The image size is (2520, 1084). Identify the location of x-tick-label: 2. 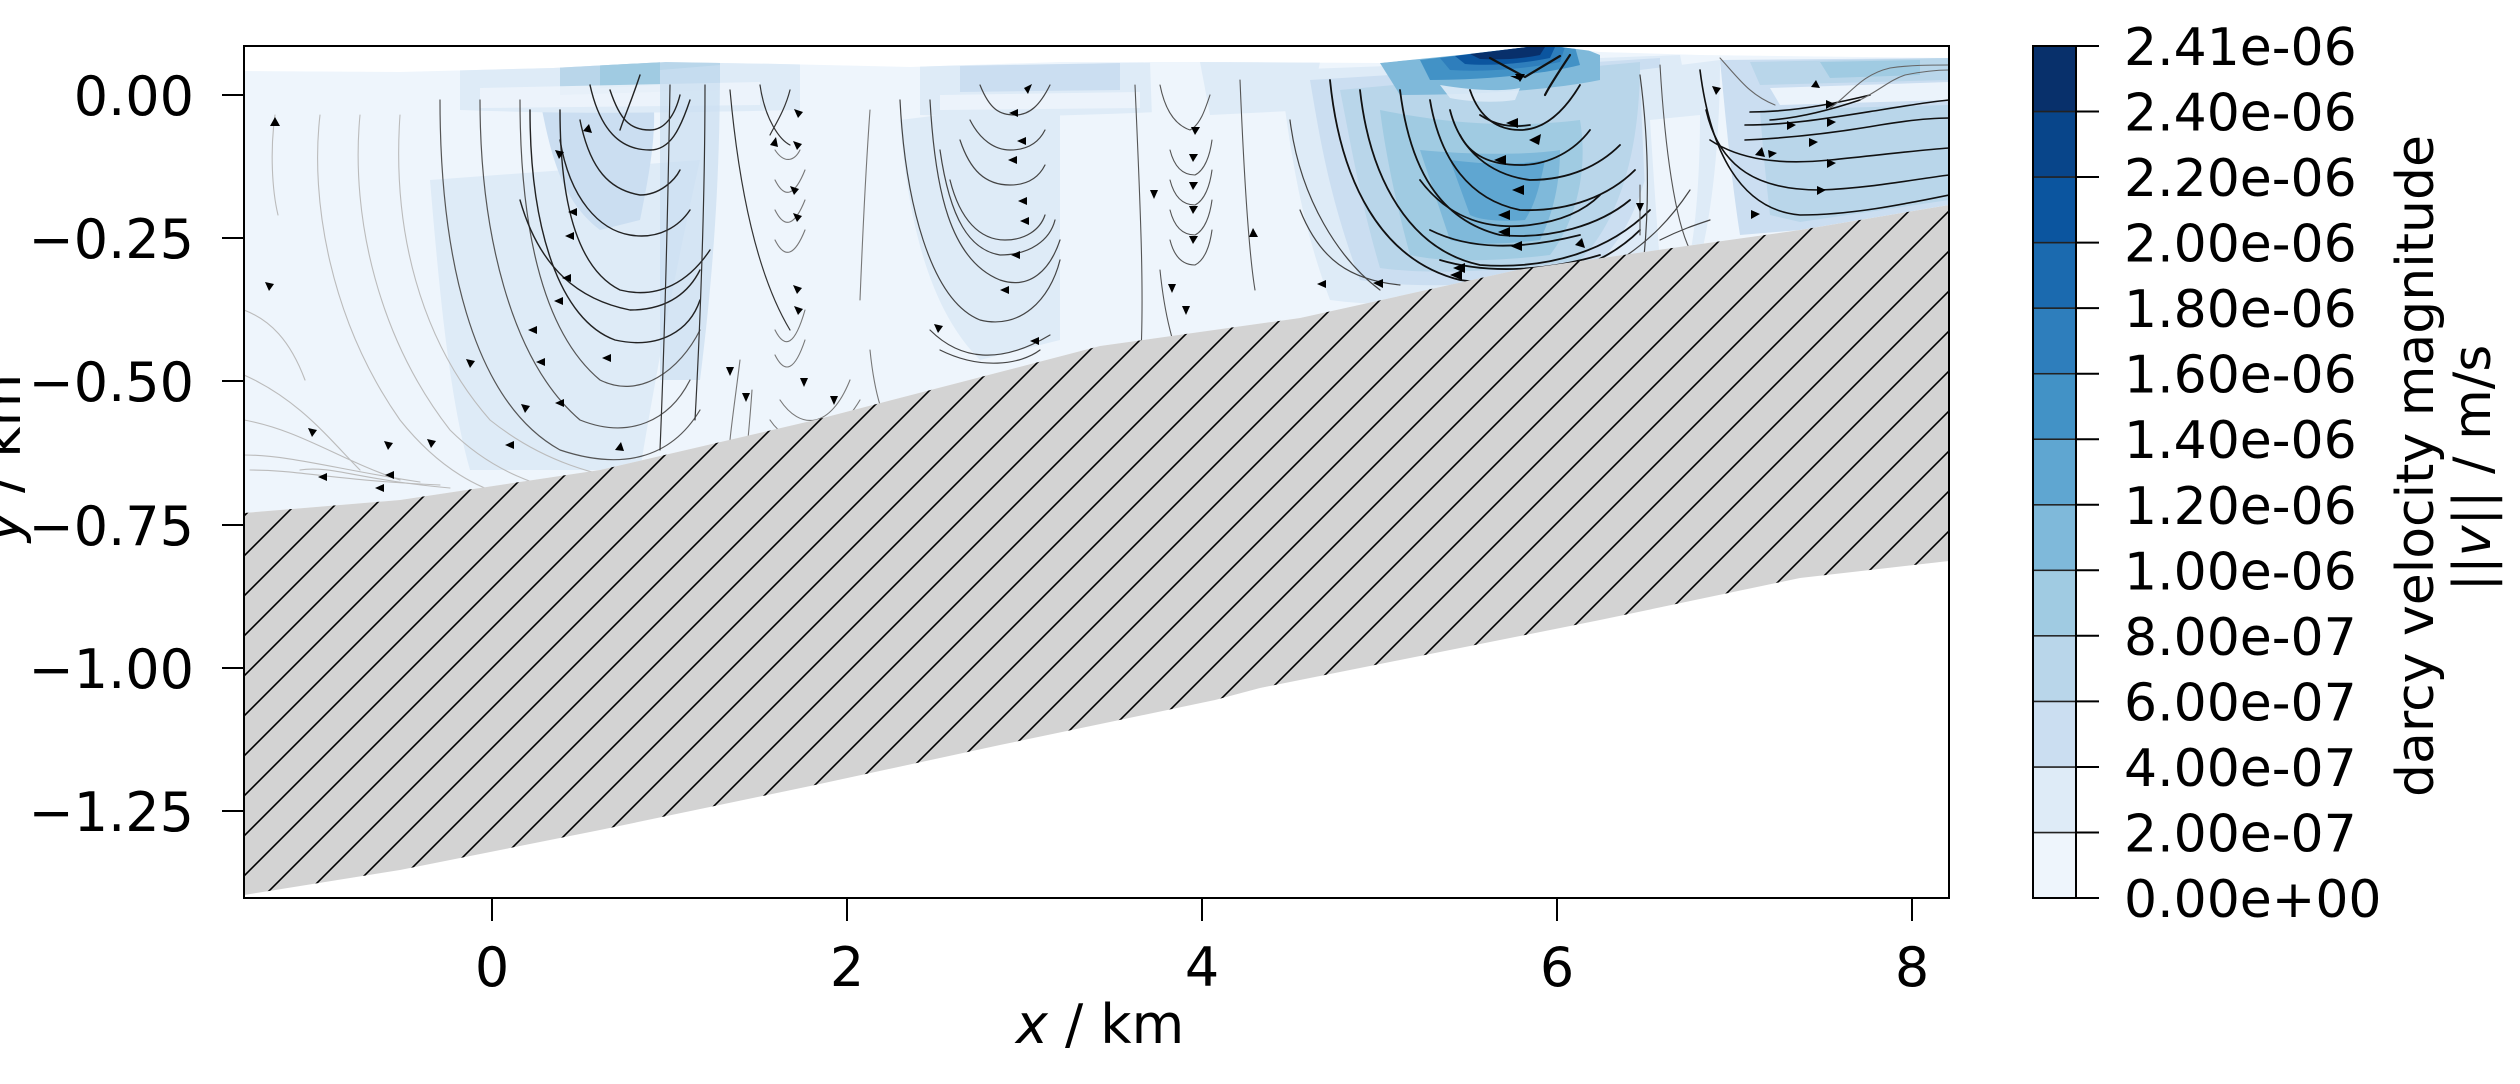
(847, 967).